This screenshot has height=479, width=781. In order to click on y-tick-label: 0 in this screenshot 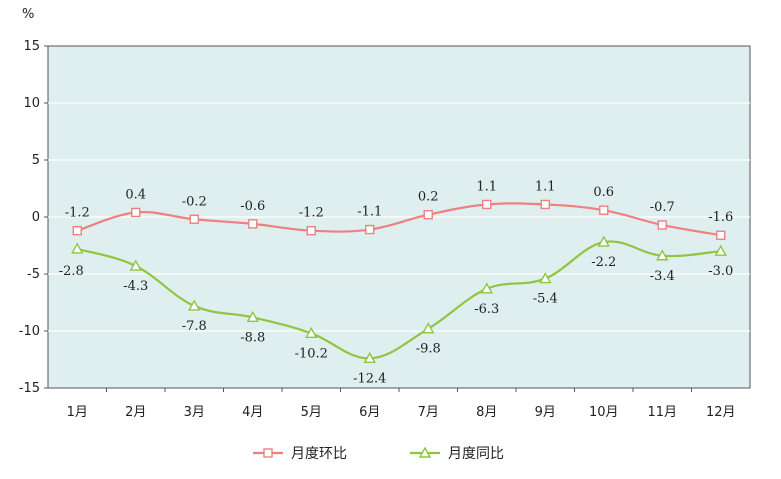, I will do `click(36, 217)`.